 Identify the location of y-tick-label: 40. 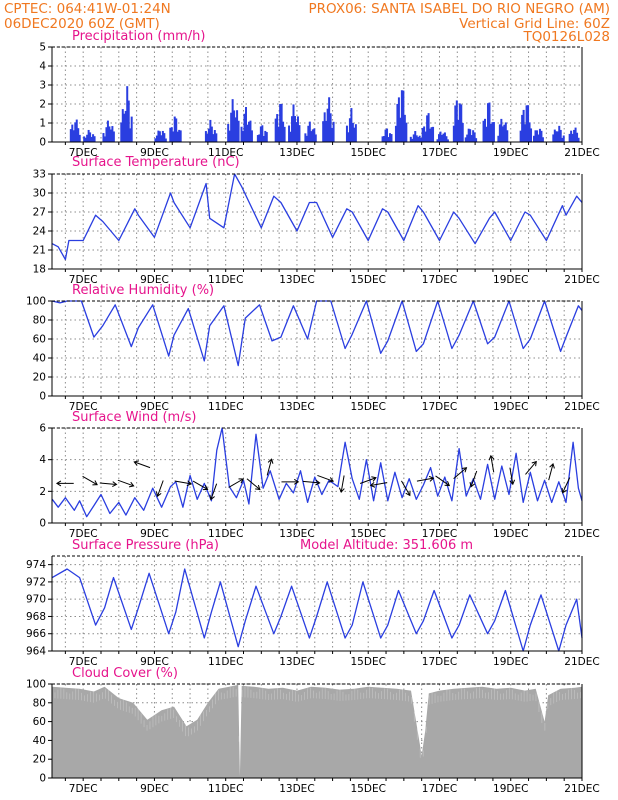
(39, 359).